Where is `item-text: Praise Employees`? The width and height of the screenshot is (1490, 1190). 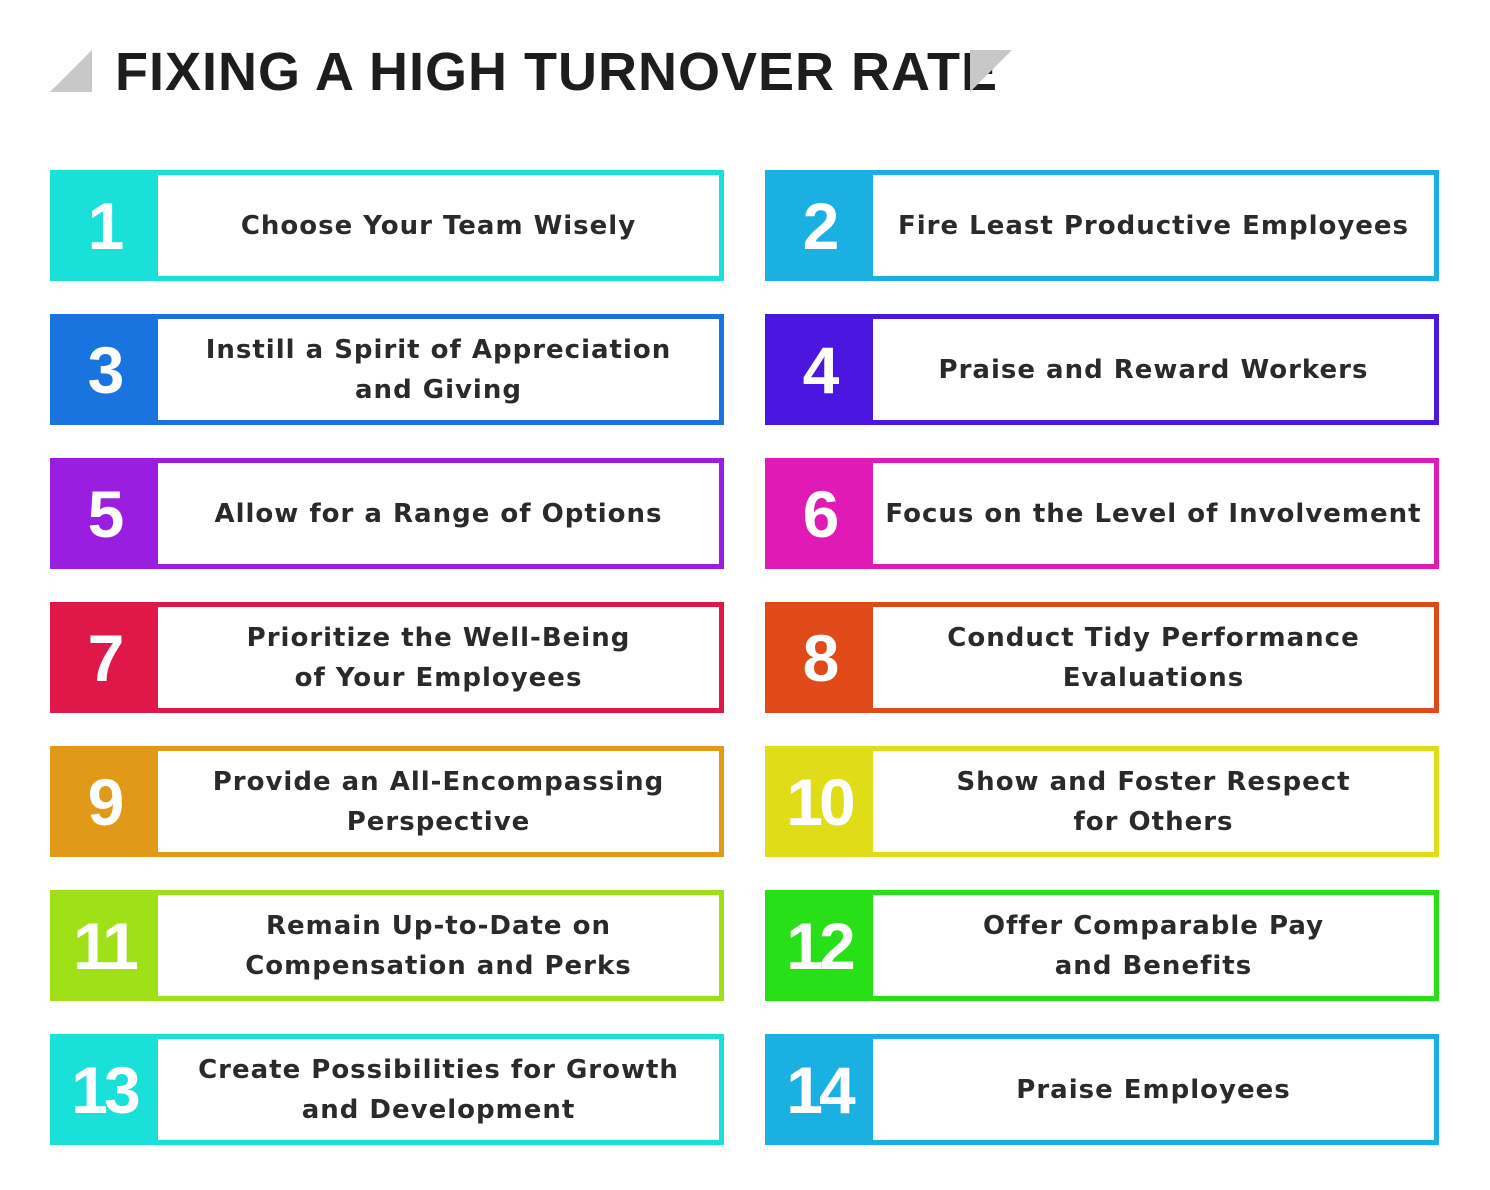
item-text: Praise Employees is located at coordinates (1153, 1089).